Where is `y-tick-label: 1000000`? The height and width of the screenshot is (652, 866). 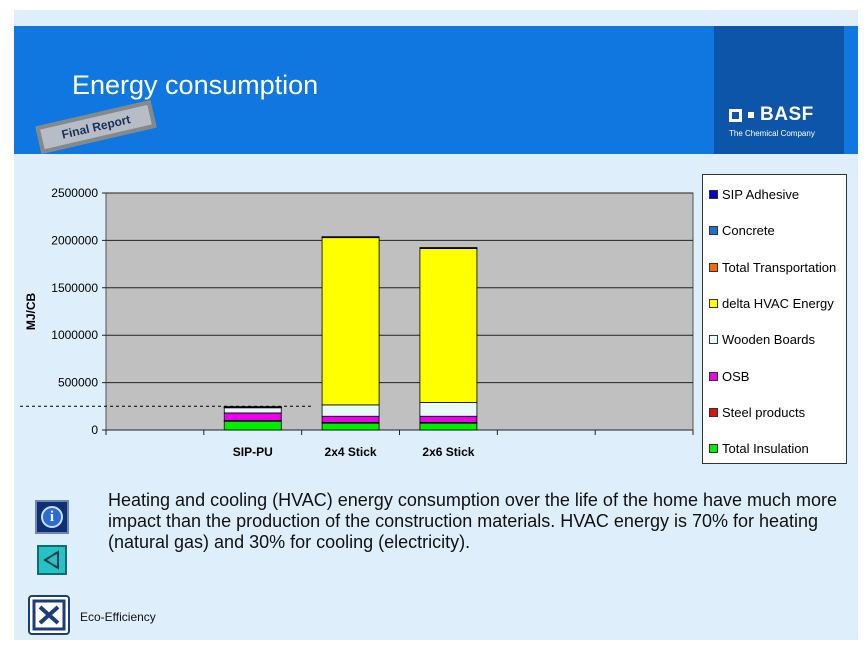 y-tick-label: 1000000 is located at coordinates (74, 335).